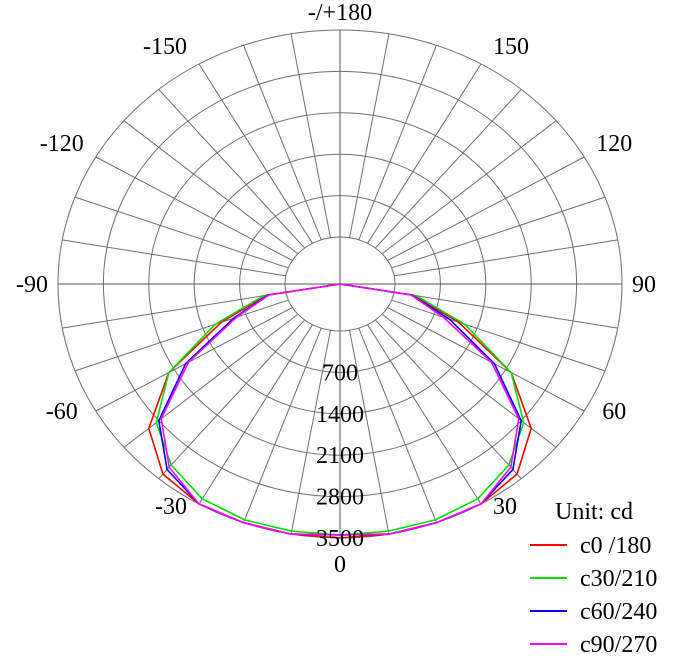 Image resolution: width=689 pixels, height=657 pixels. I want to click on legend-label: c30/210, so click(618, 579).